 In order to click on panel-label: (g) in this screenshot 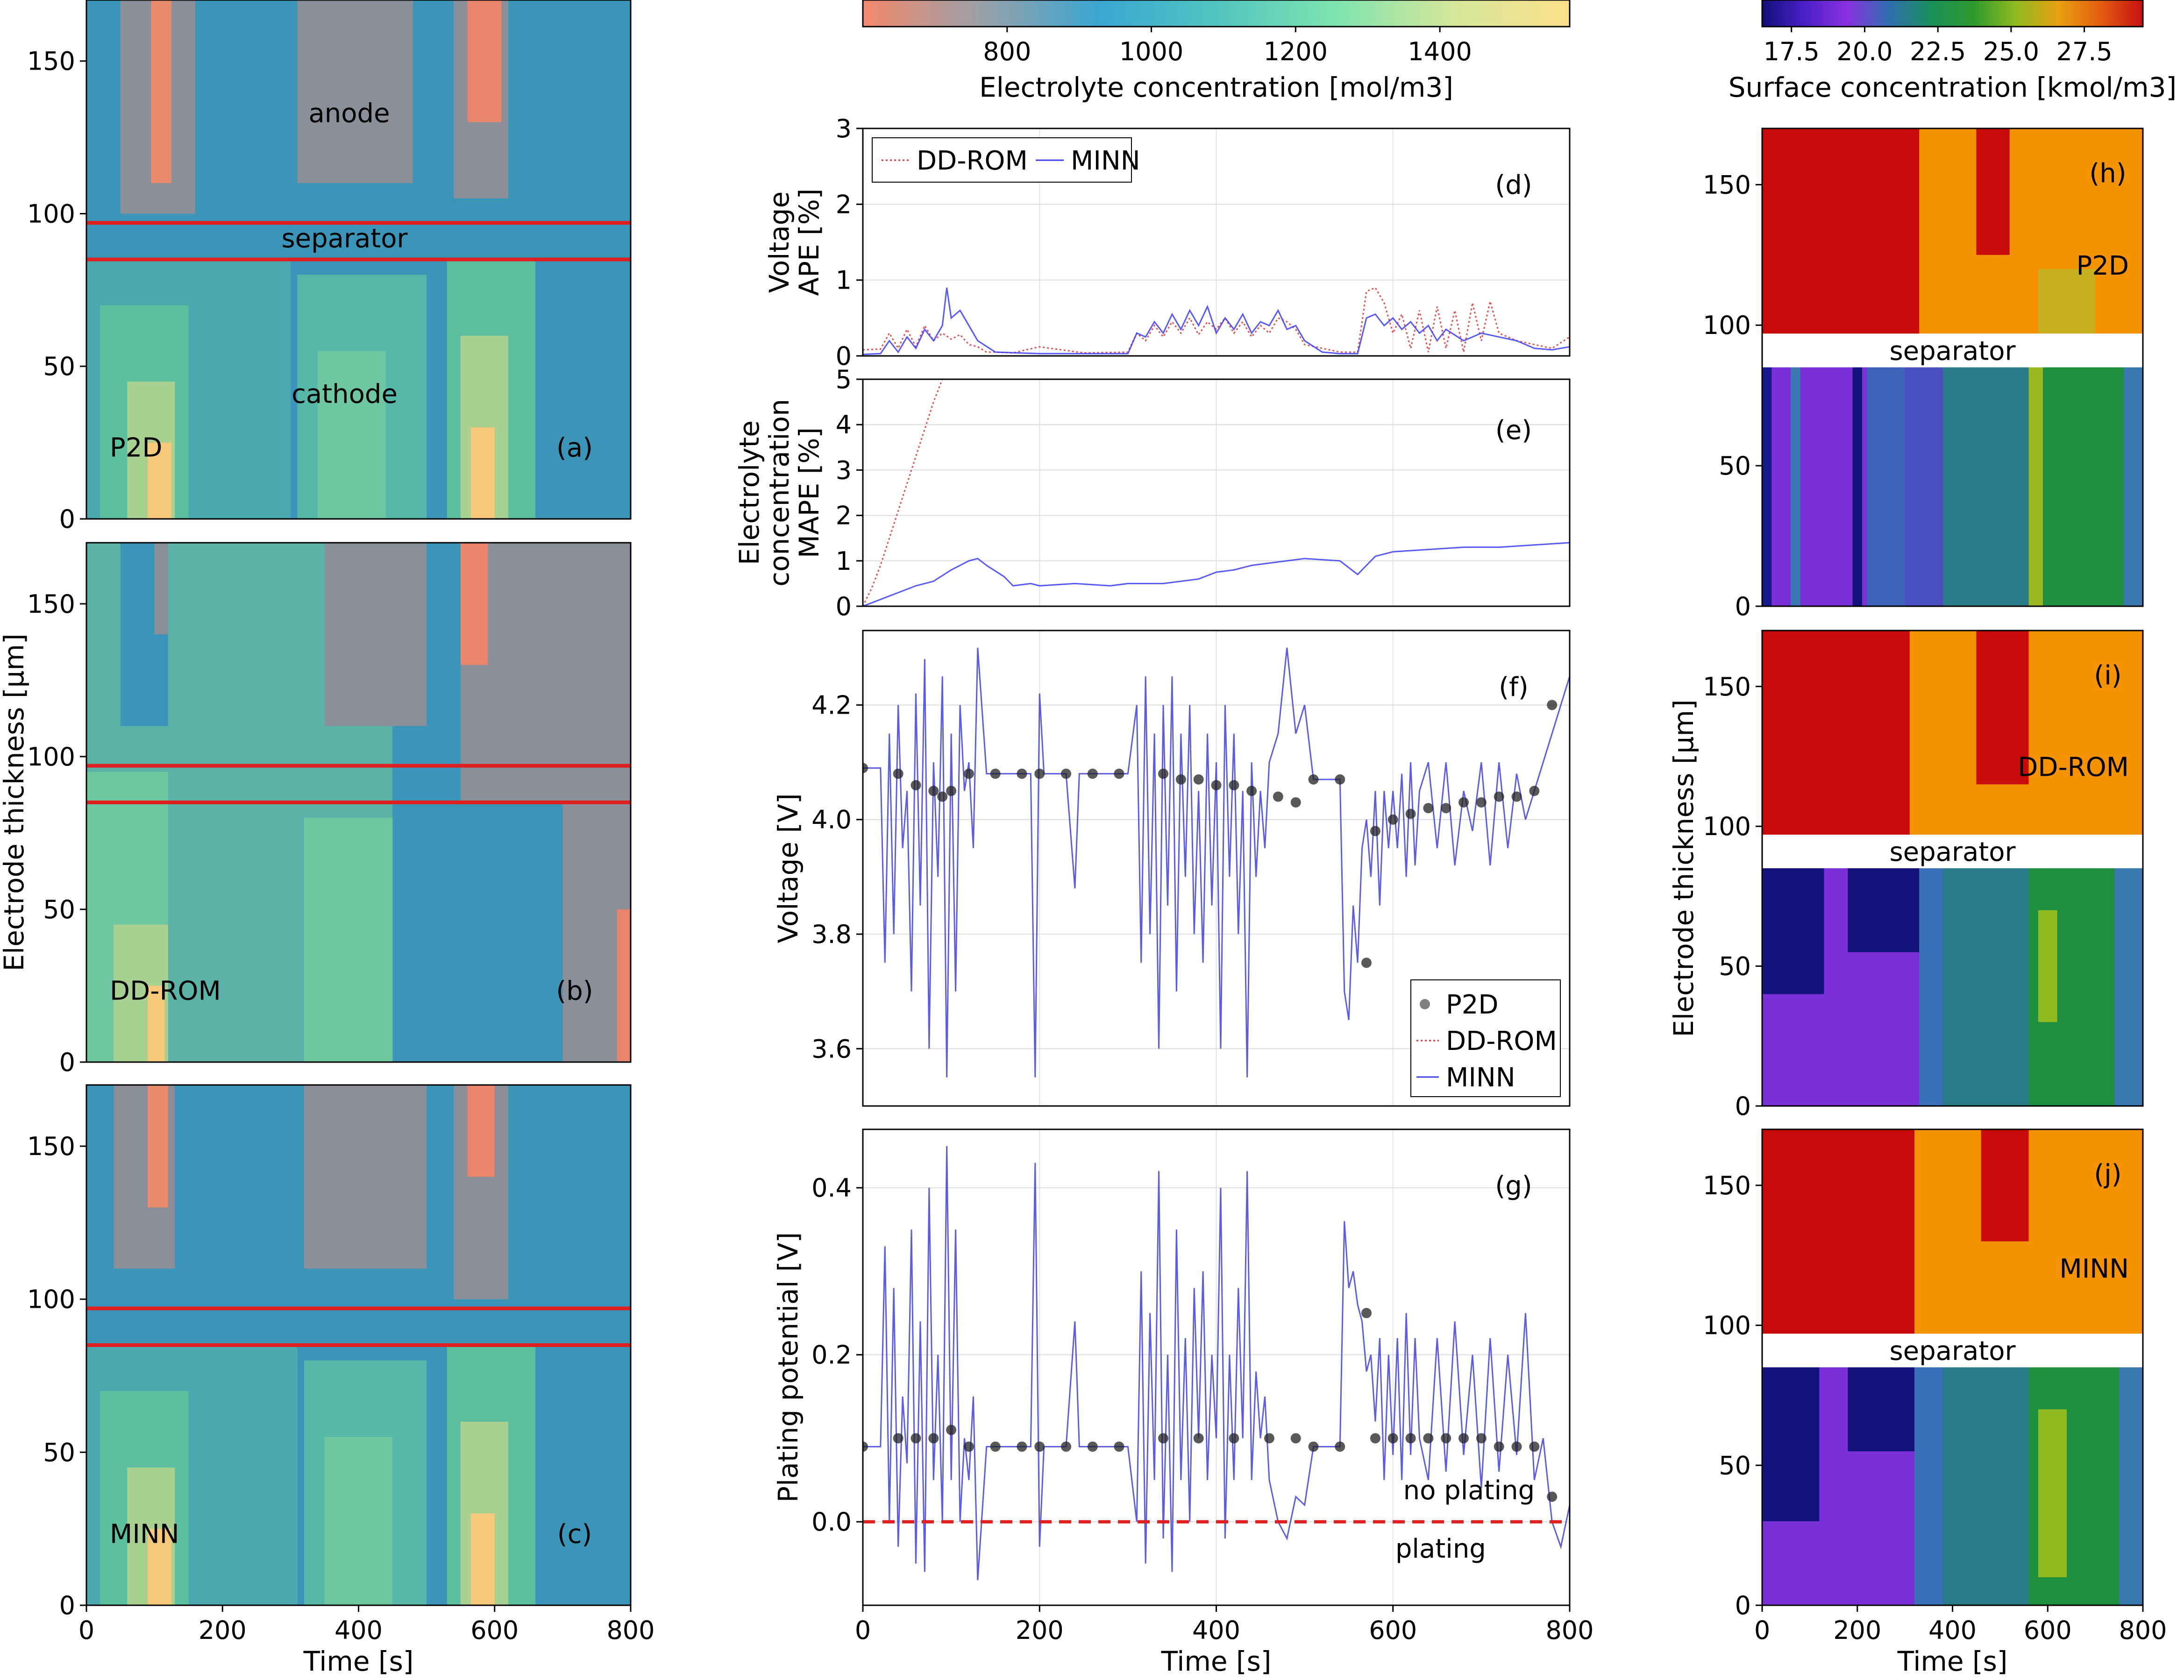, I will do `click(1513, 1186)`.